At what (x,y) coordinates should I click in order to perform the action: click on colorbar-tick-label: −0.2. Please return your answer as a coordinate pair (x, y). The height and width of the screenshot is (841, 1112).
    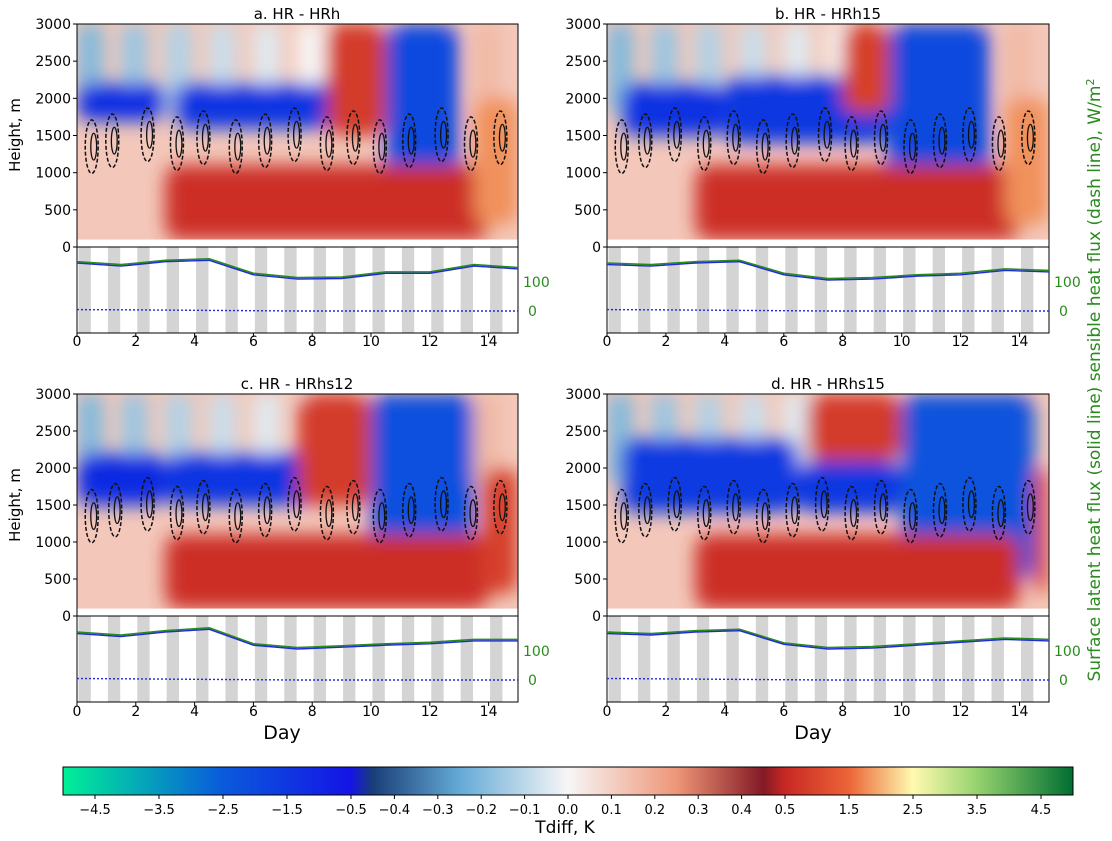
    Looking at the image, I should click on (481, 810).